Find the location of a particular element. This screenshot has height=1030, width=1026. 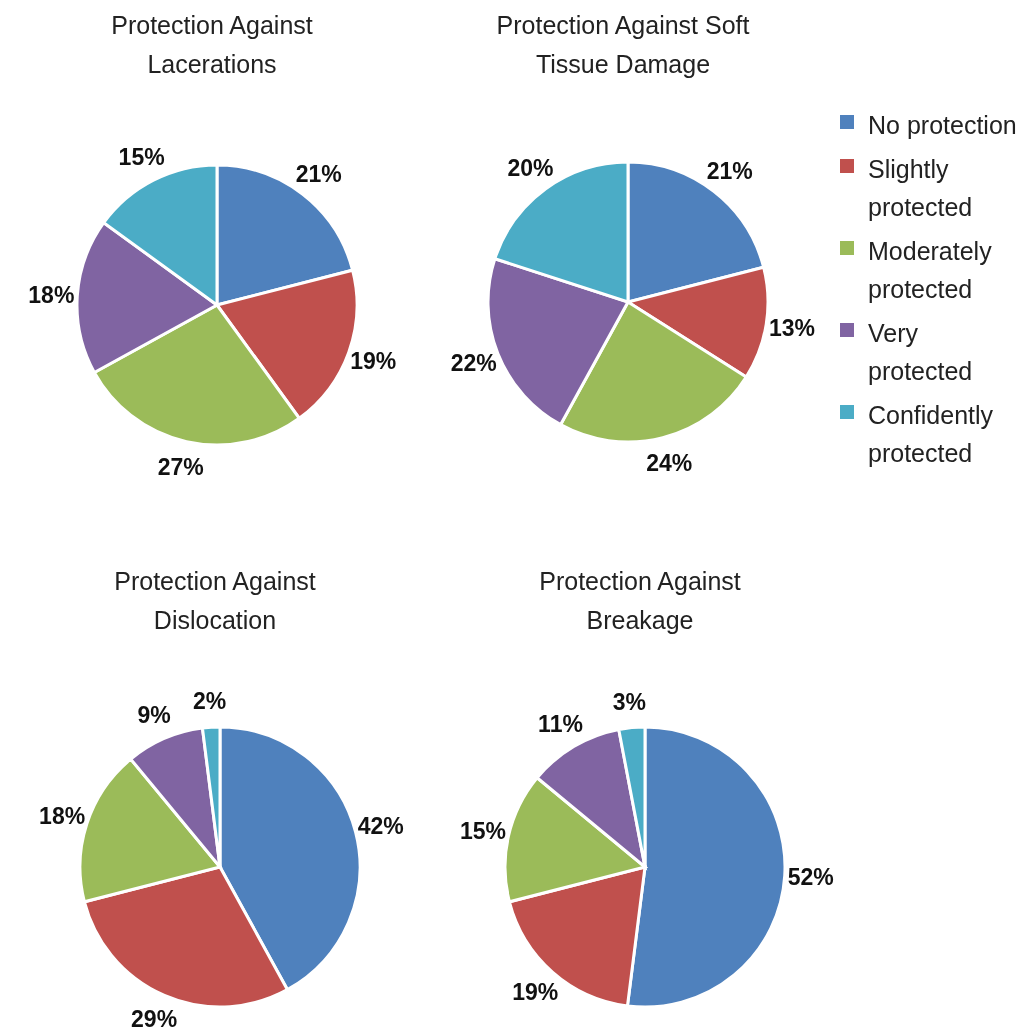

chart-title: Protection Against Soft Tissue Damage is located at coordinates (623, 45).